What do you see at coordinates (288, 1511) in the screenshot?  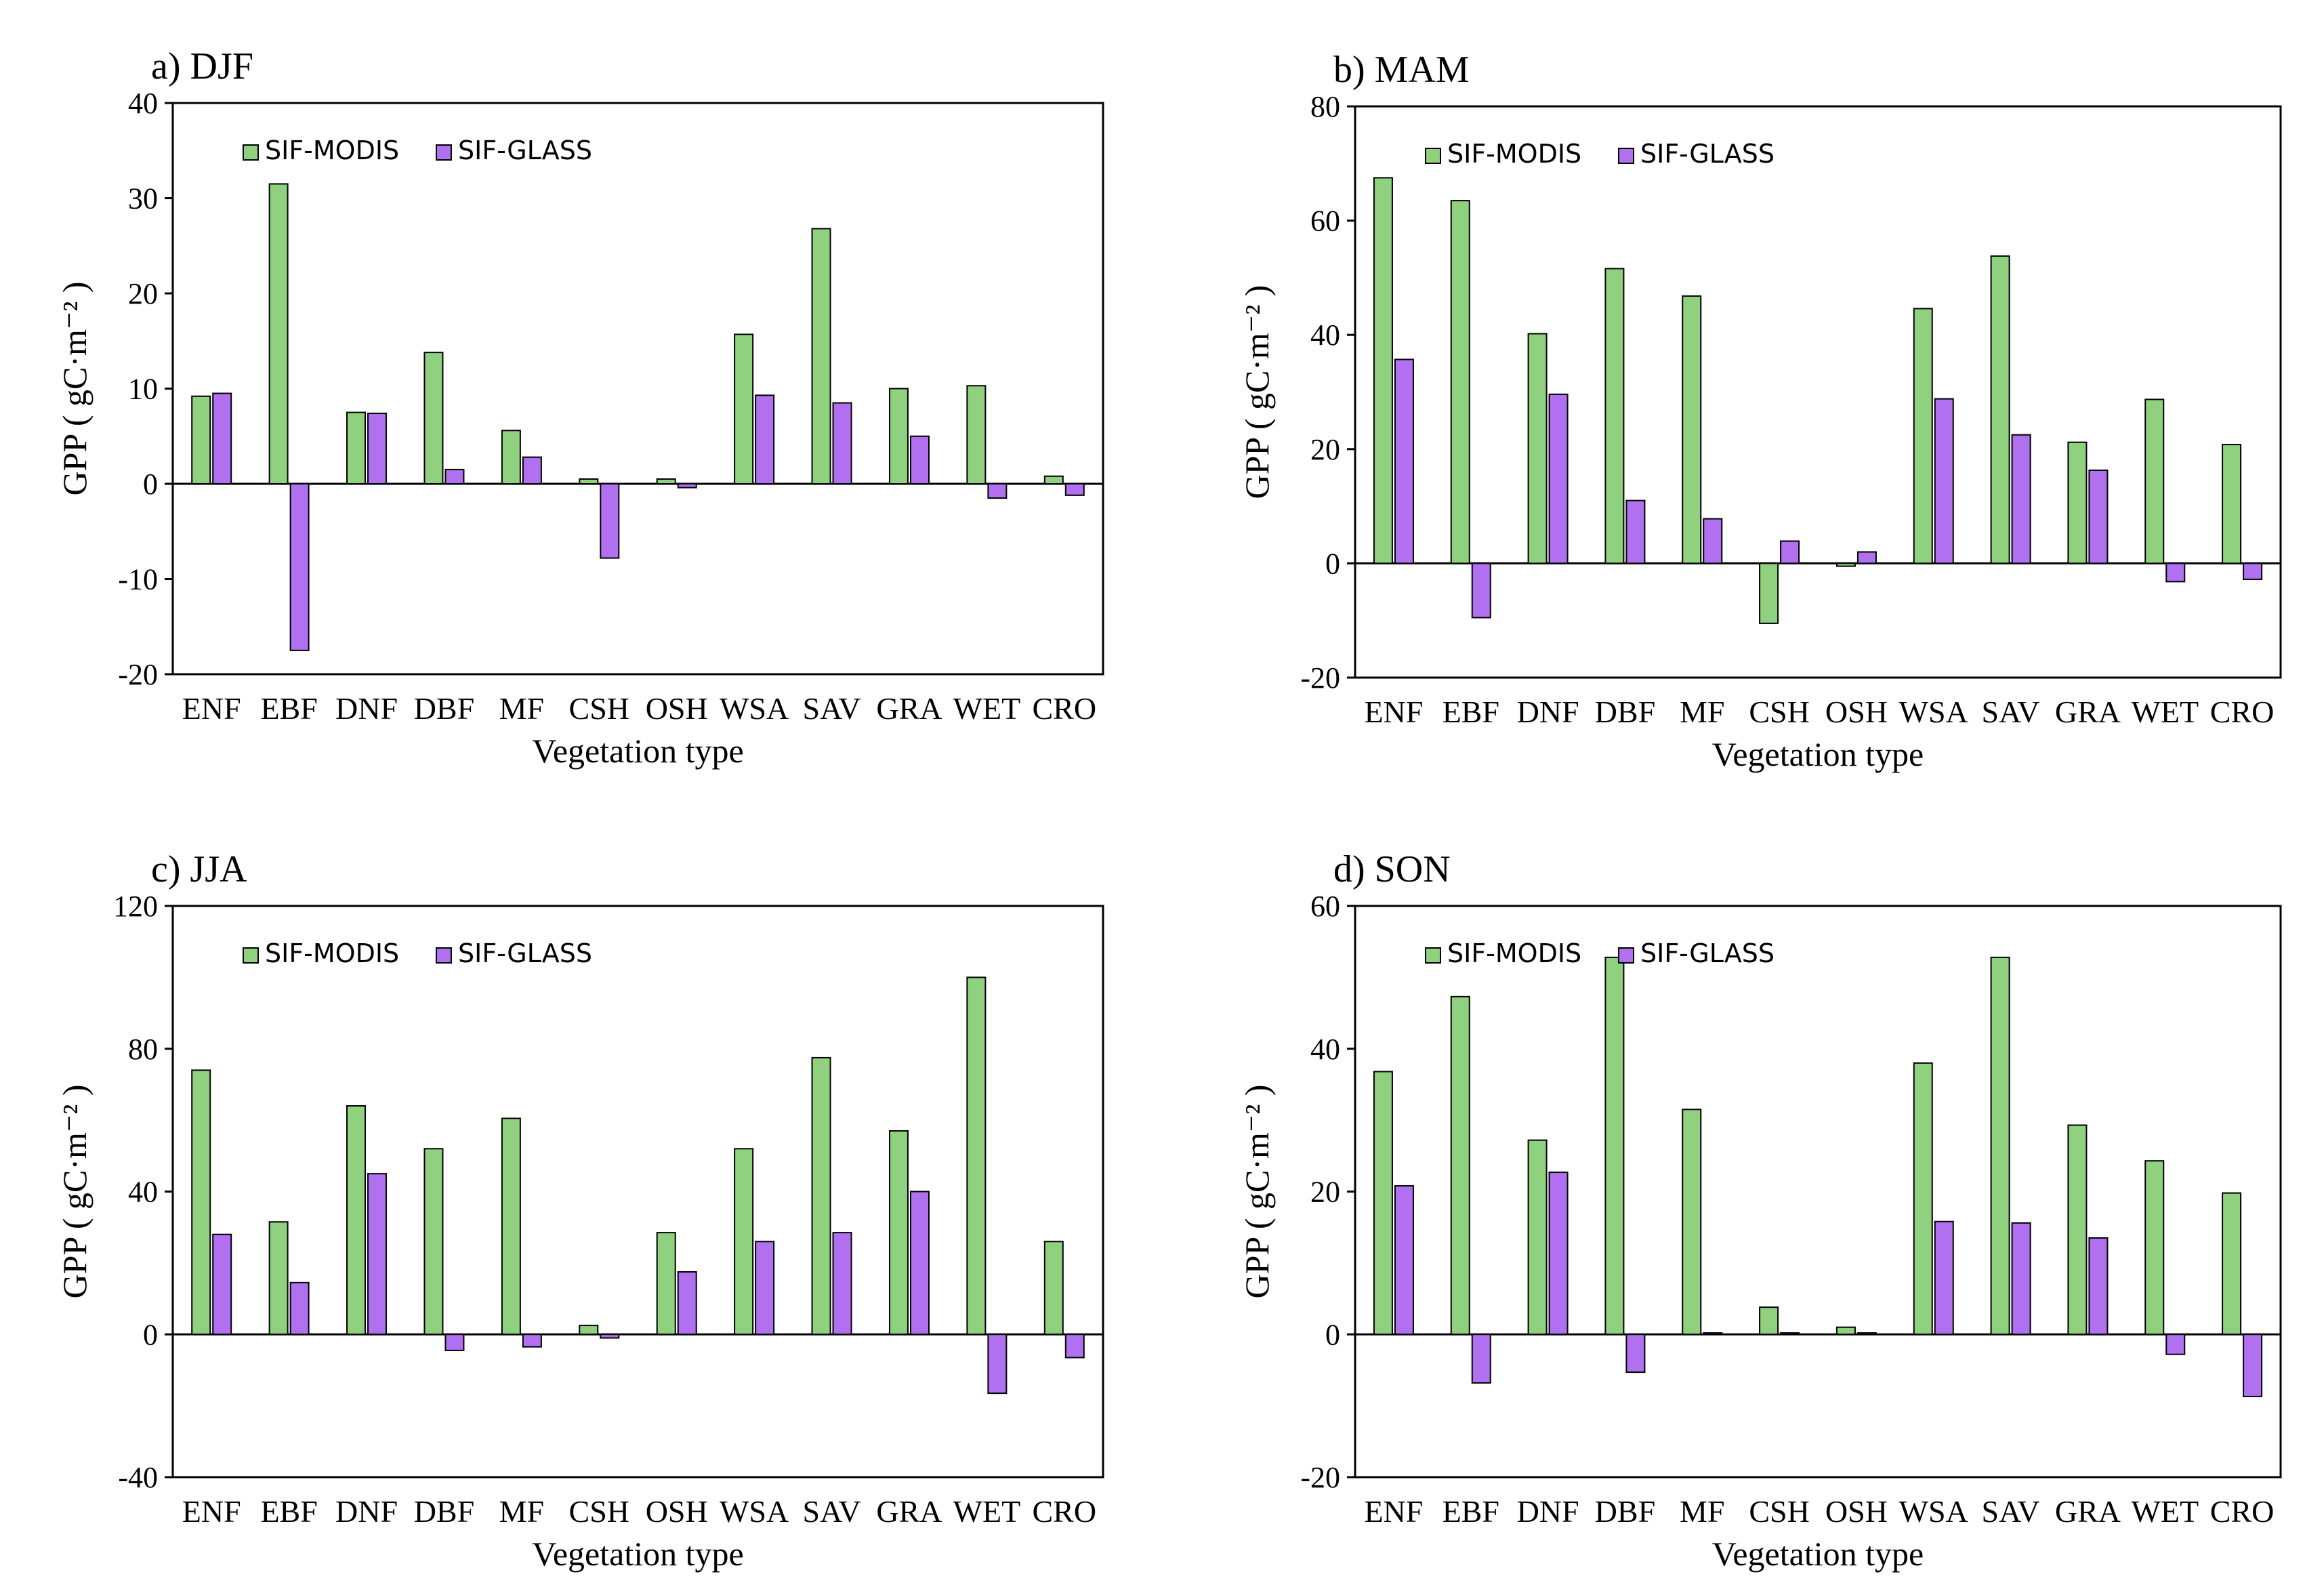 I see `x-tick-label: EBF` at bounding box center [288, 1511].